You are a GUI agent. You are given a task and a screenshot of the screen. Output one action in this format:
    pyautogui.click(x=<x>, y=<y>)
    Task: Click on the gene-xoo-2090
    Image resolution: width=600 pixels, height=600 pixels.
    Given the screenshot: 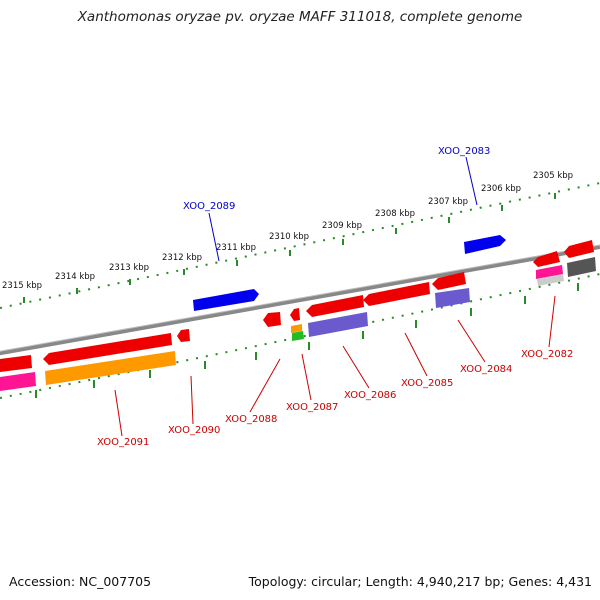 What is the action you would take?
    pyautogui.click(x=183, y=335)
    